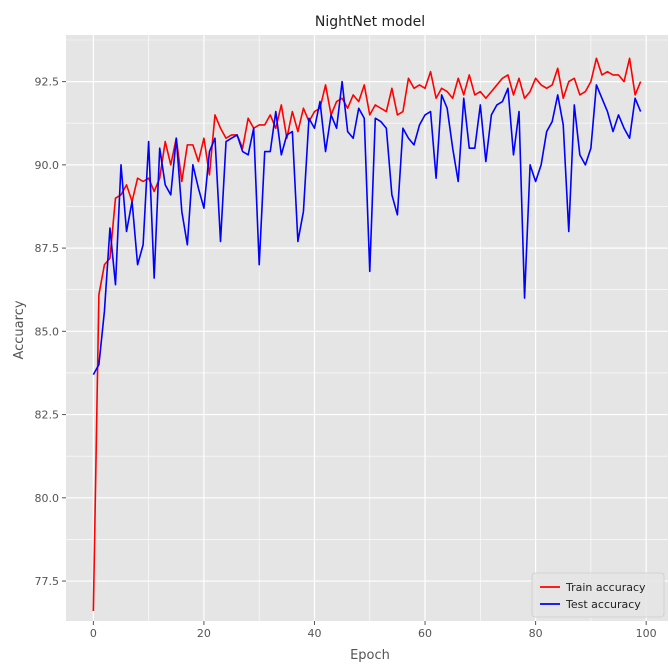 Image resolution: width=669 pixels, height=667 pixels. Describe the element at coordinates (373, 630) in the screenshot. I see `x-tick-labels: 0 20 40 60 80 100` at that location.